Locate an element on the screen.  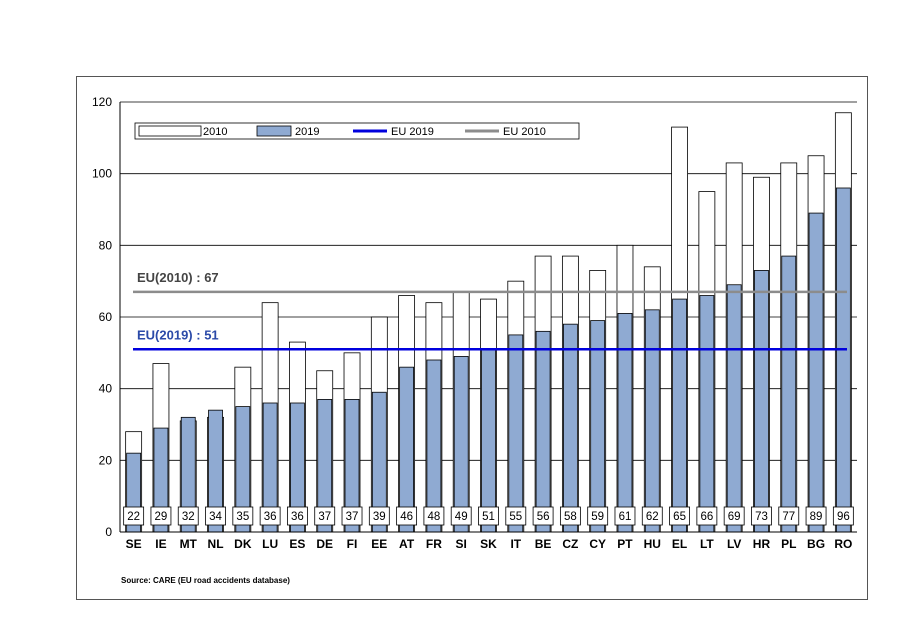
value-label: 22 is located at coordinates (133, 517).